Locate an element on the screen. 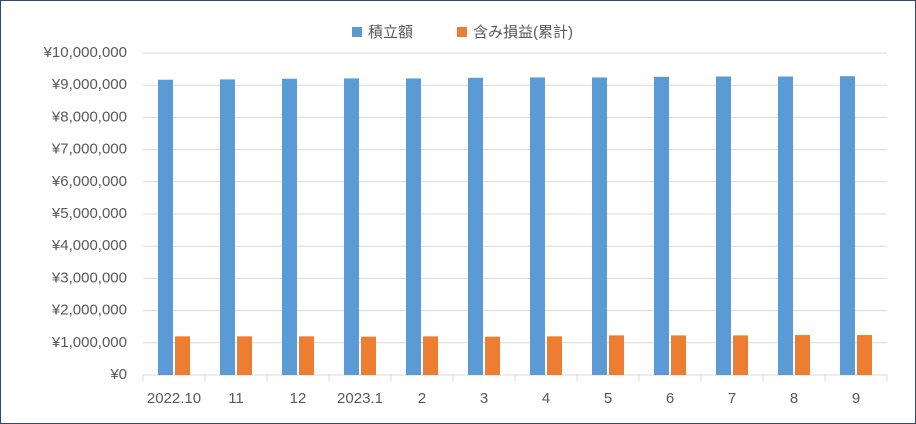 This screenshot has height=424, width=916. x-tick-label: 3 is located at coordinates (484, 398).